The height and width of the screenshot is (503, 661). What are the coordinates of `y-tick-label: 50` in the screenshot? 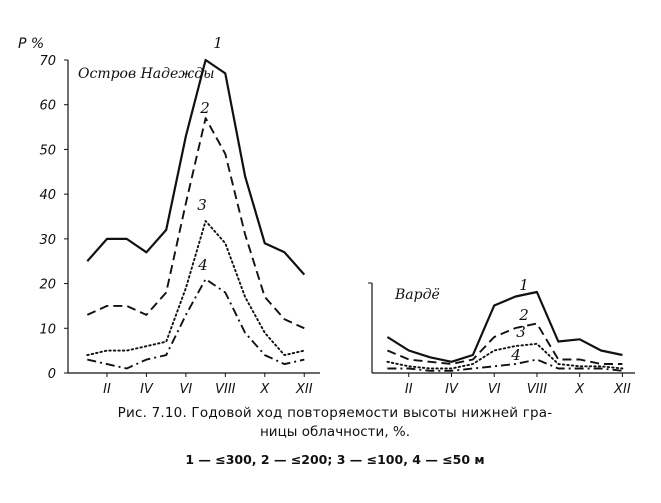 It's located at (47, 150).